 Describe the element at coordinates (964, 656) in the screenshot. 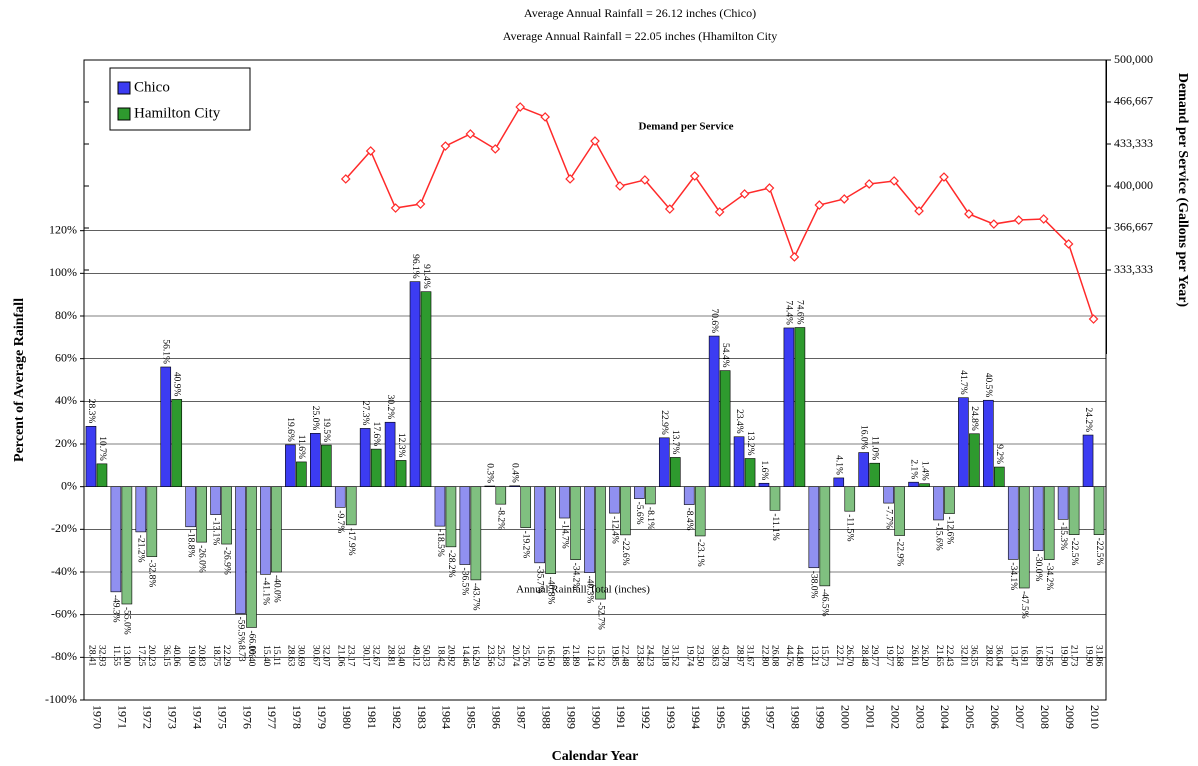

I see `rainfall-total: 32.01` at that location.